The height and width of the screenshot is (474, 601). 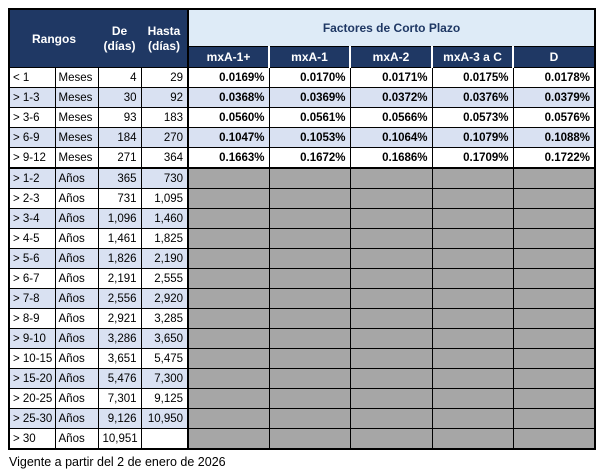 I want to click on de-days-cell: 9,126, so click(x=119, y=418).